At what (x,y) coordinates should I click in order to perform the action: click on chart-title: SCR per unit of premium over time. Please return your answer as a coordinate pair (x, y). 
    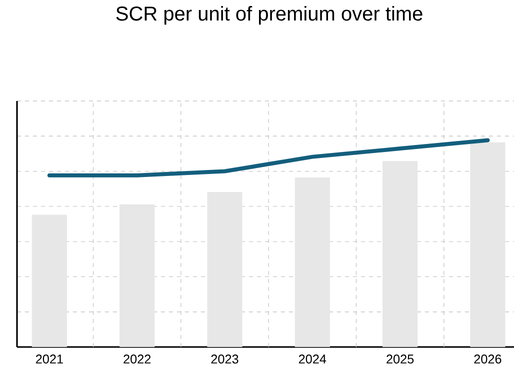
    Looking at the image, I should click on (269, 15).